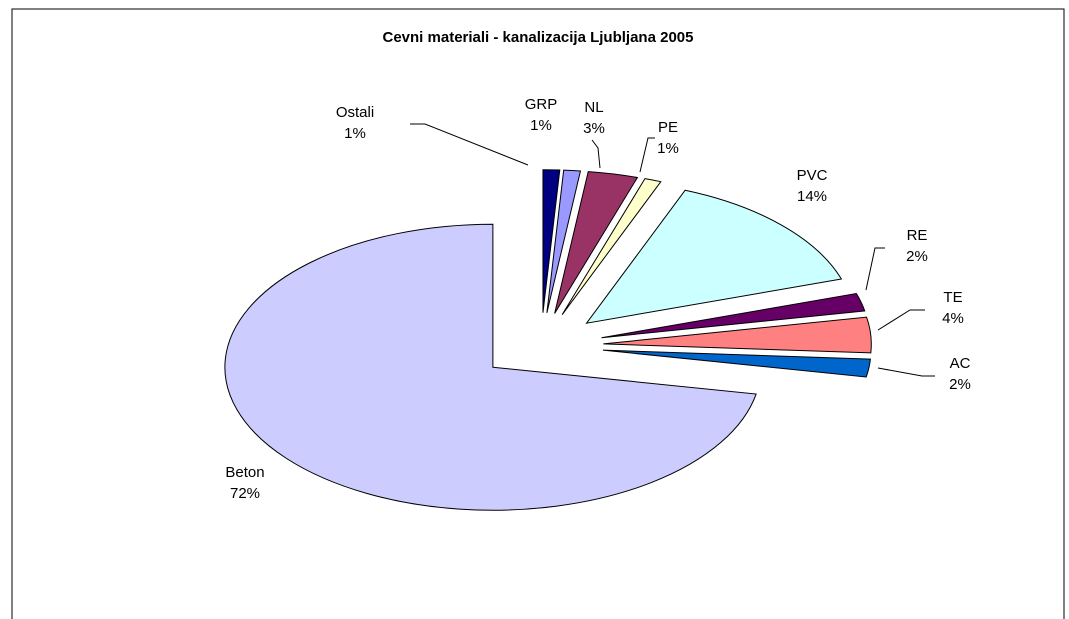 The image size is (1069, 619). What do you see at coordinates (355, 112) in the screenshot?
I see `slice-label: Ostali` at bounding box center [355, 112].